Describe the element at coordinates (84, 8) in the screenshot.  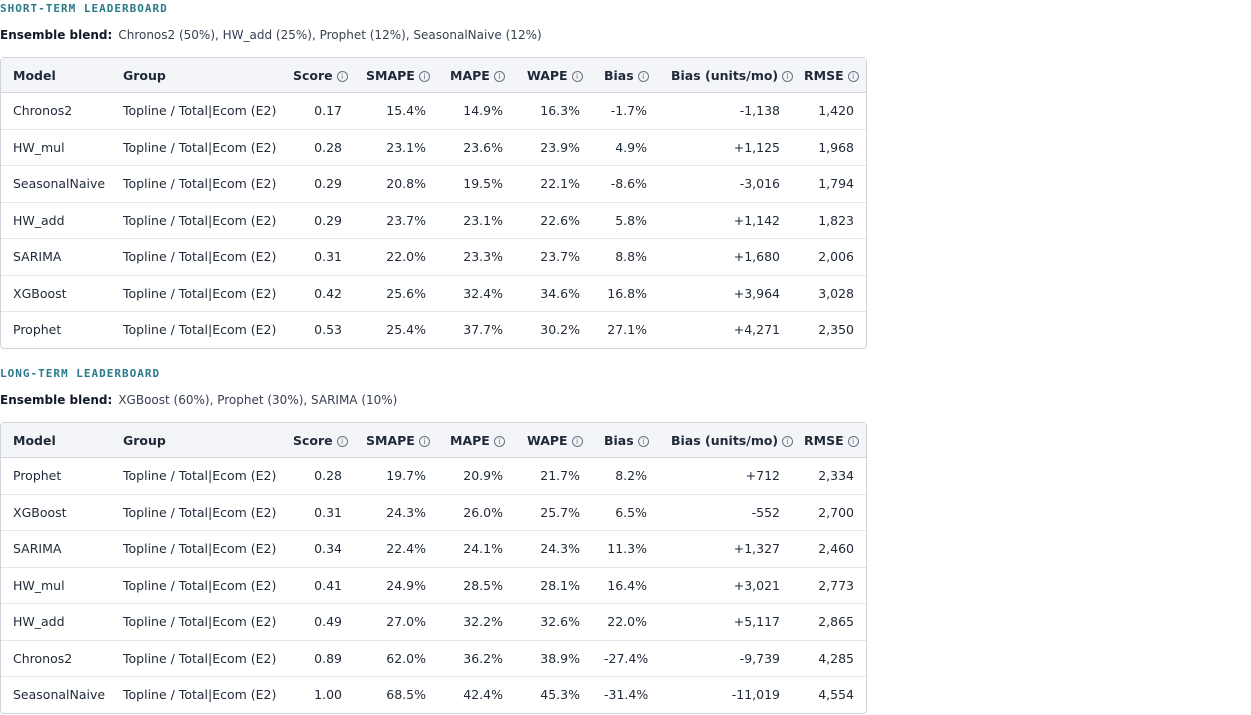
I see `short-term-title: SHORT-TERM LEADERBOARD` at that location.